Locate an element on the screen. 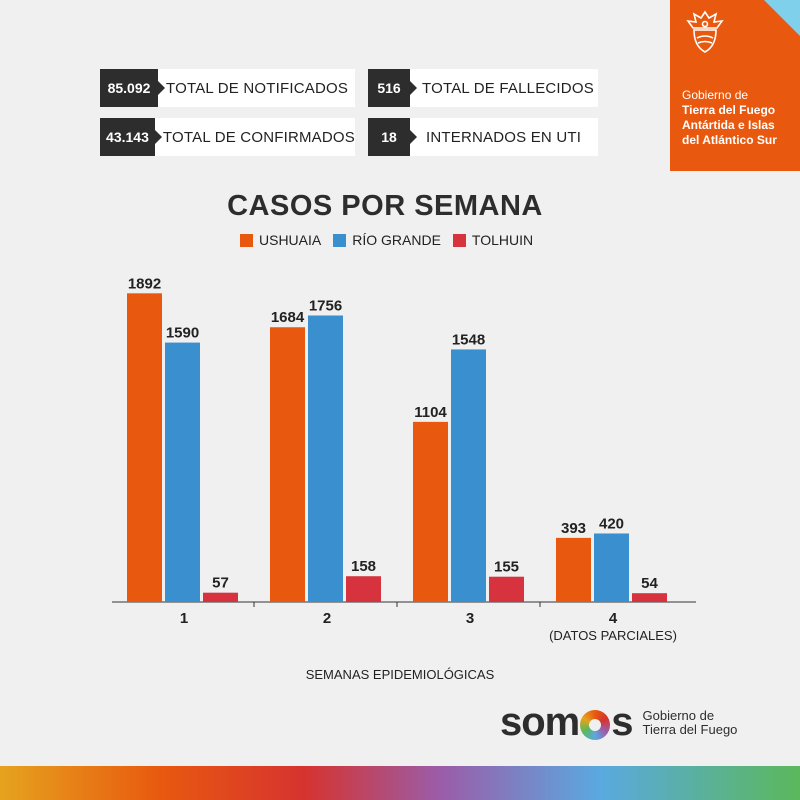 This screenshot has height=800, width=800. stat-uti: 18 INTERNADOS EN UTI is located at coordinates (483, 137).